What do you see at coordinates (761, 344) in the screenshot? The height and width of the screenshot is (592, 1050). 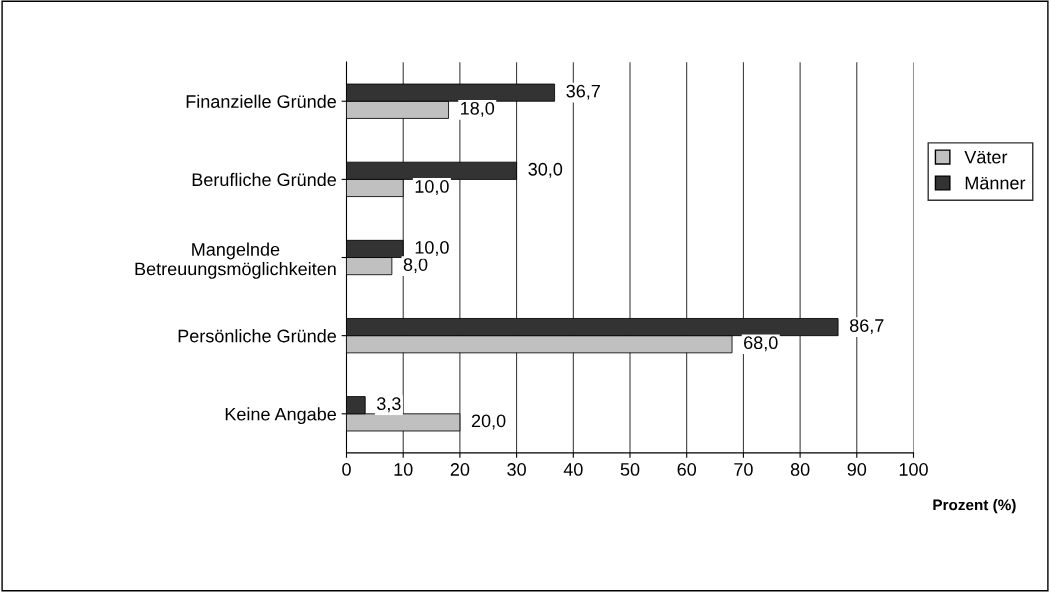 I see `data-label: 68,0` at bounding box center [761, 344].